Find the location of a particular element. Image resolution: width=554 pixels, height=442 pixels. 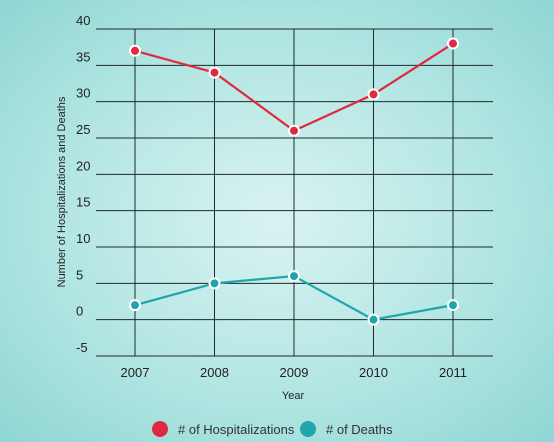

y-tick-labels: -5 0 5 10 15 20 25 30 35 40 is located at coordinates (83, 184).